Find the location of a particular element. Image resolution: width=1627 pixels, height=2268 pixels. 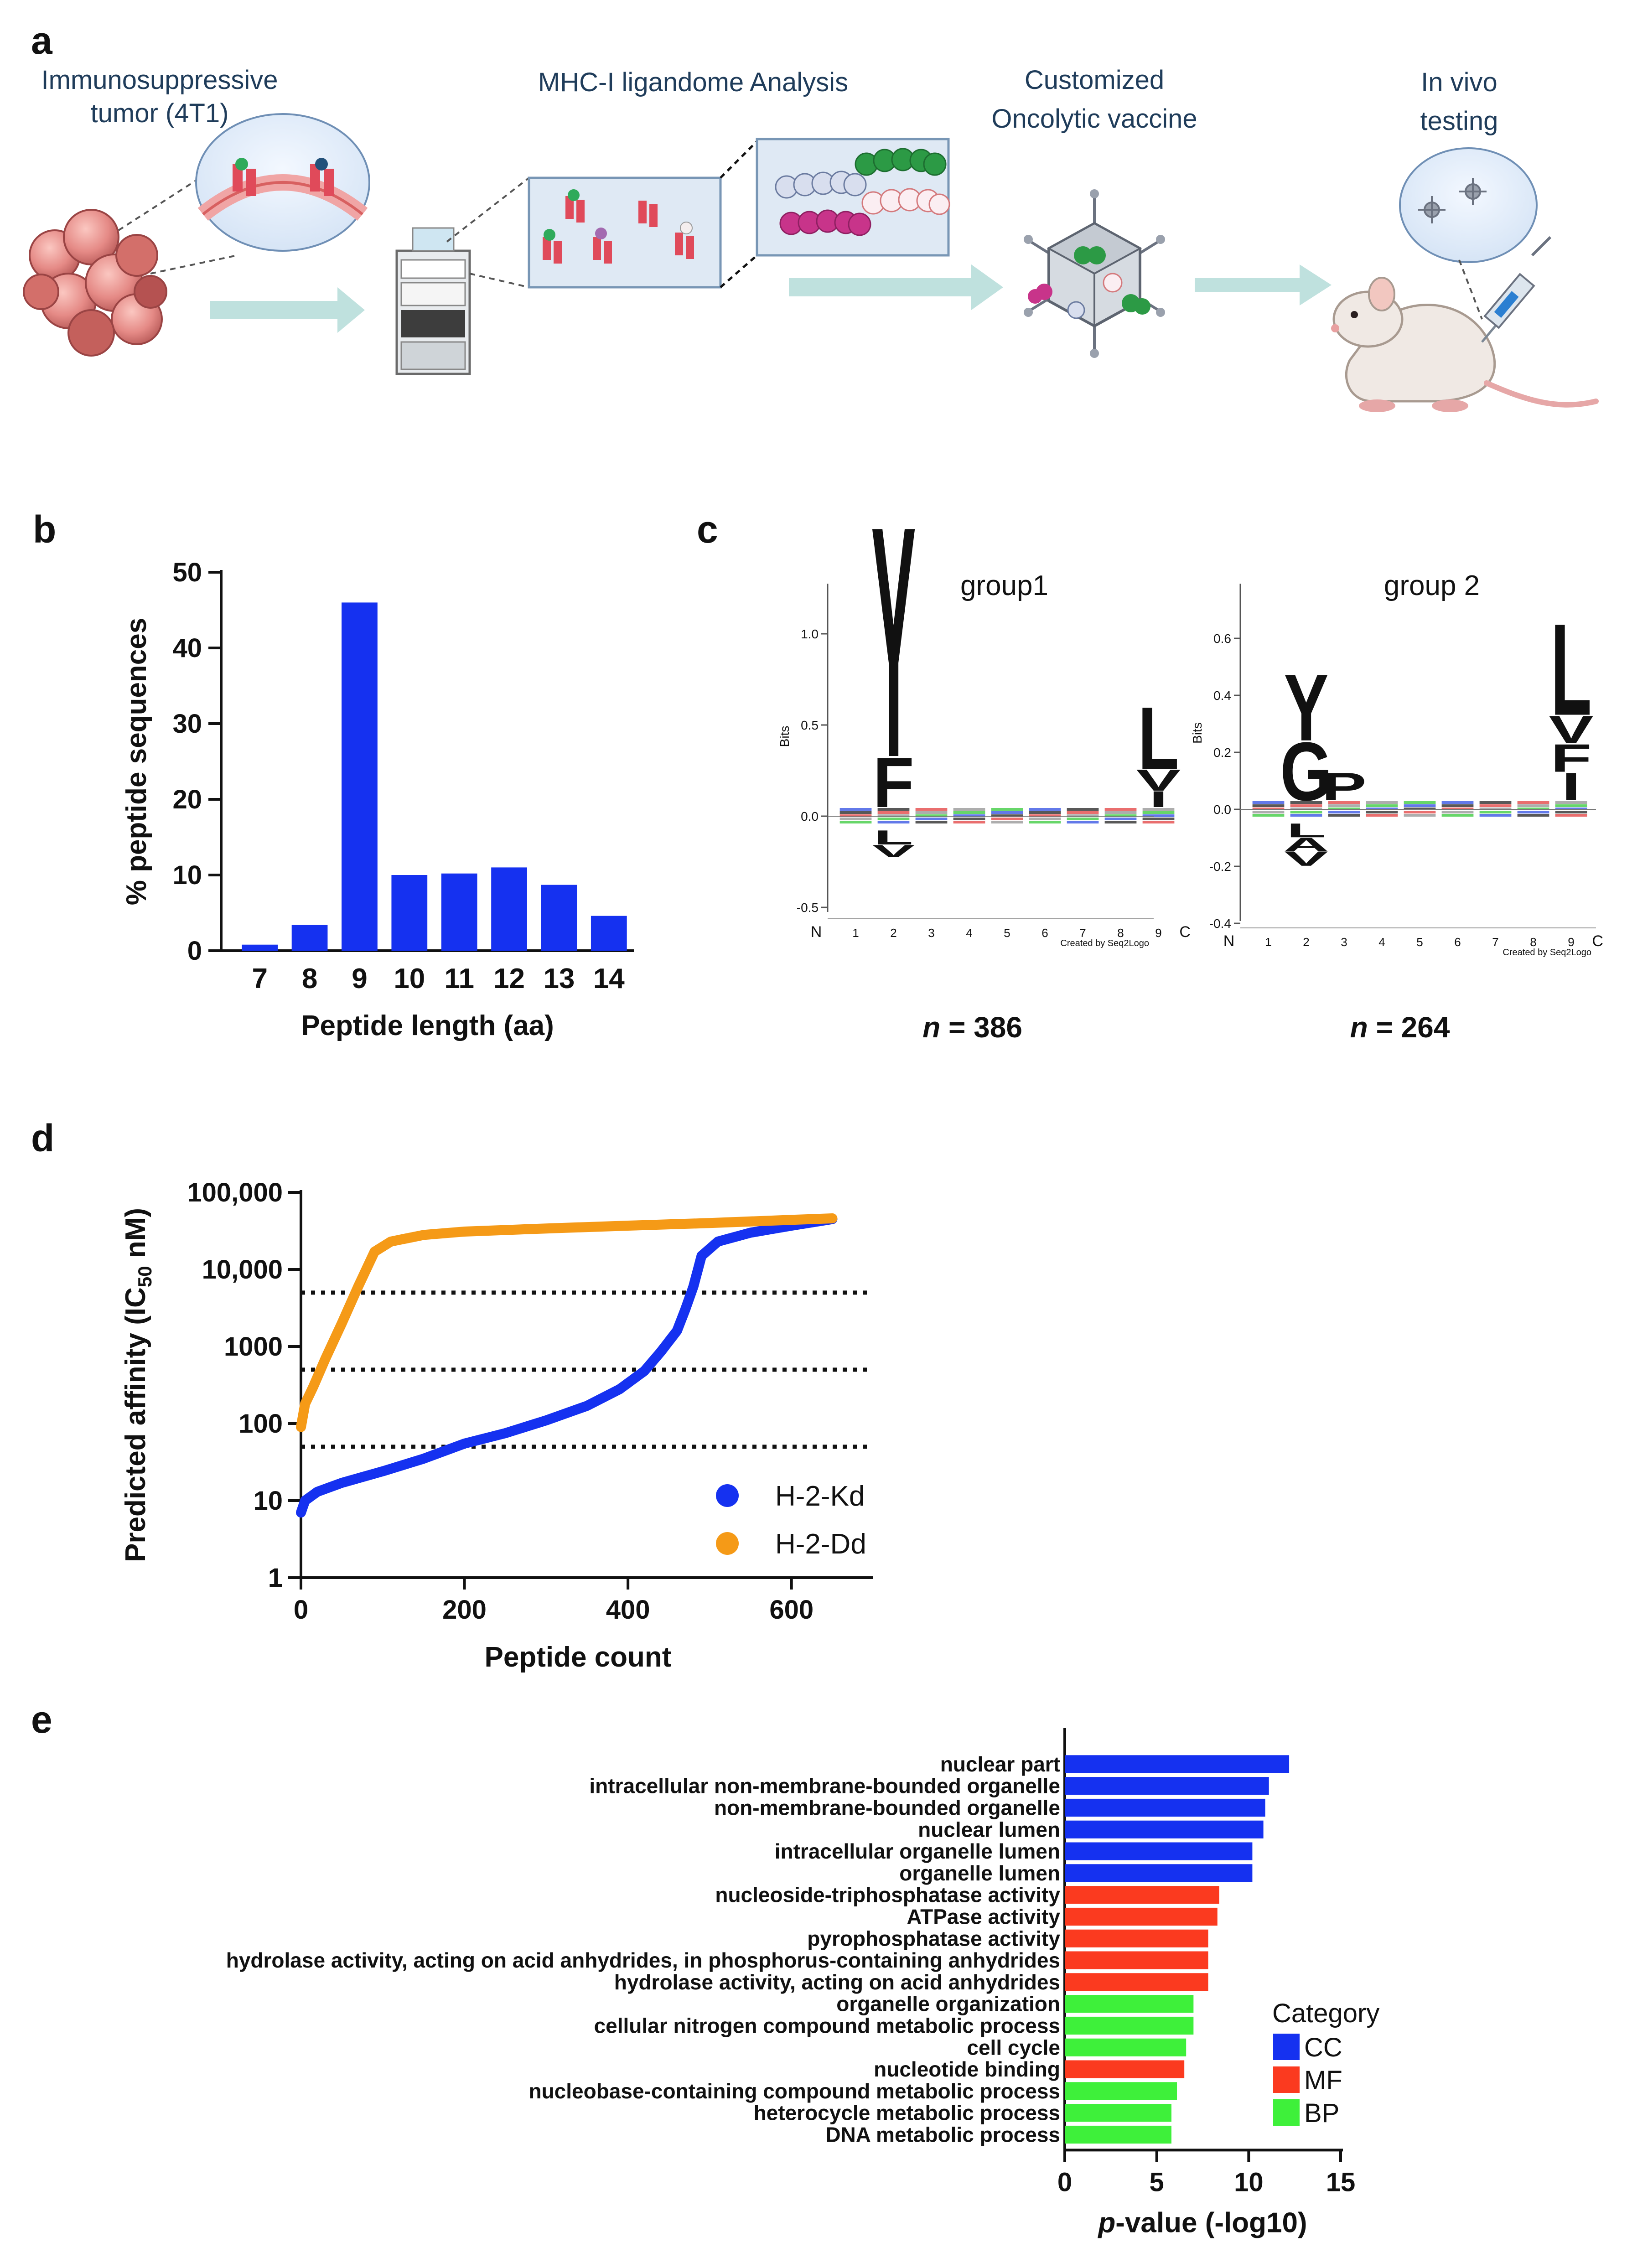

c-logo-title: group1 is located at coordinates (1004, 585).